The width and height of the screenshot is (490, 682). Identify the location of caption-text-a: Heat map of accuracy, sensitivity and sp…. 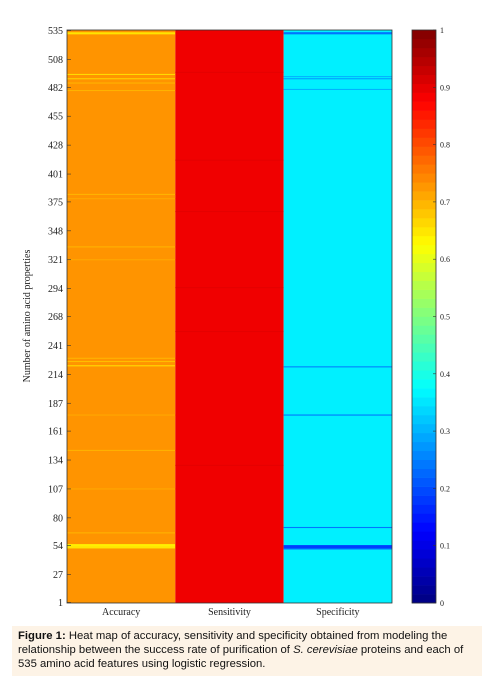
(233, 643).